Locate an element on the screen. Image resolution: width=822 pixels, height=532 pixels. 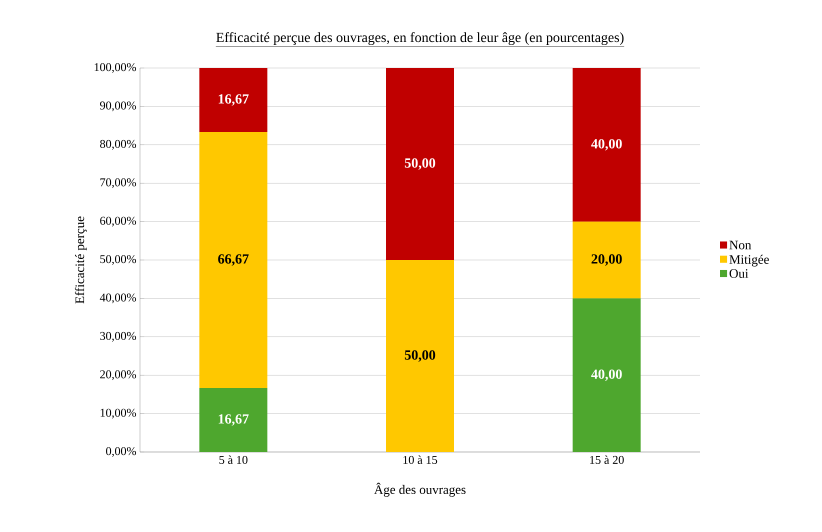
y-tick-label: 80,00% is located at coordinates (118, 145).